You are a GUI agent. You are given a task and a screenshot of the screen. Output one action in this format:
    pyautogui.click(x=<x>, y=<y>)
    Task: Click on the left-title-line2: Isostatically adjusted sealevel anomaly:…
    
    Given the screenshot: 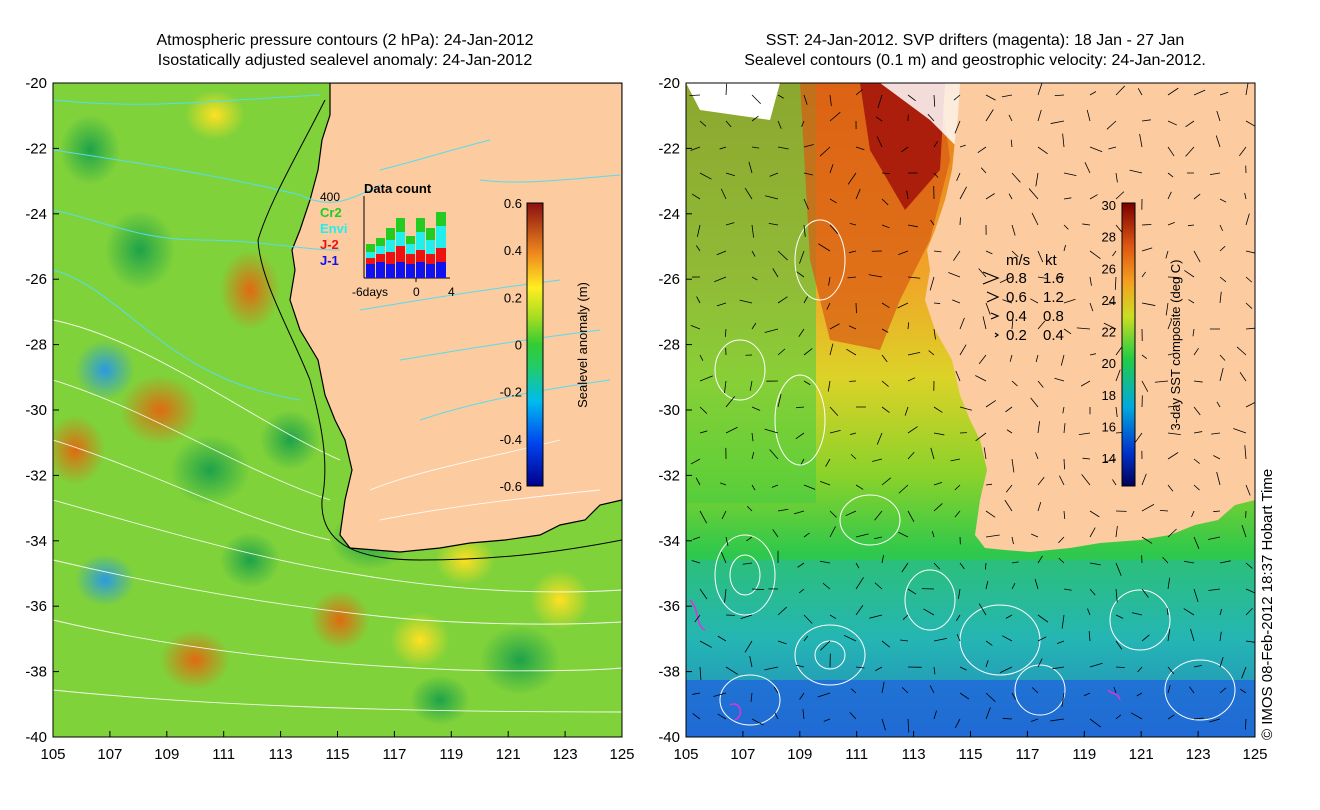 What is the action you would take?
    pyautogui.click(x=345, y=60)
    